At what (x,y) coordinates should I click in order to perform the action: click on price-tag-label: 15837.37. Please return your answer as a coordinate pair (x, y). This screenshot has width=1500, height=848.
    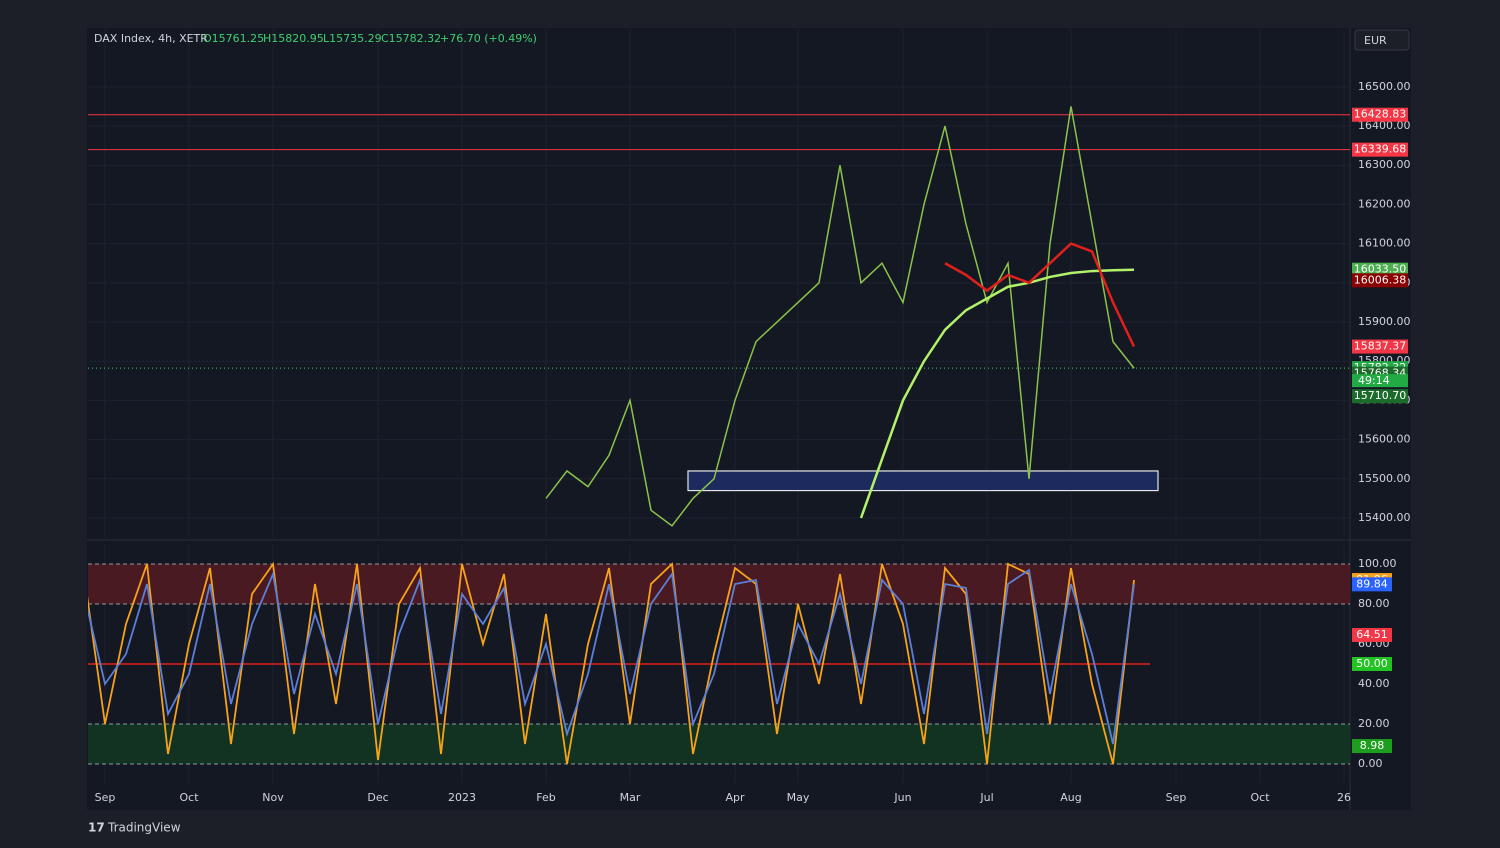
    Looking at the image, I should click on (1380, 346).